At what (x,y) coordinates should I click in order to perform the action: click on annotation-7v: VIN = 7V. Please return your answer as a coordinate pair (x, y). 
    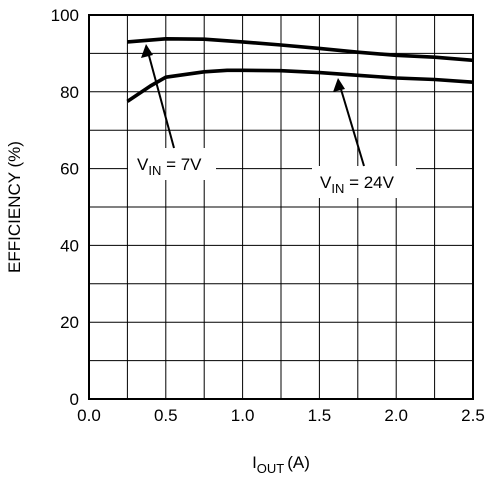
    Looking at the image, I should click on (169, 166).